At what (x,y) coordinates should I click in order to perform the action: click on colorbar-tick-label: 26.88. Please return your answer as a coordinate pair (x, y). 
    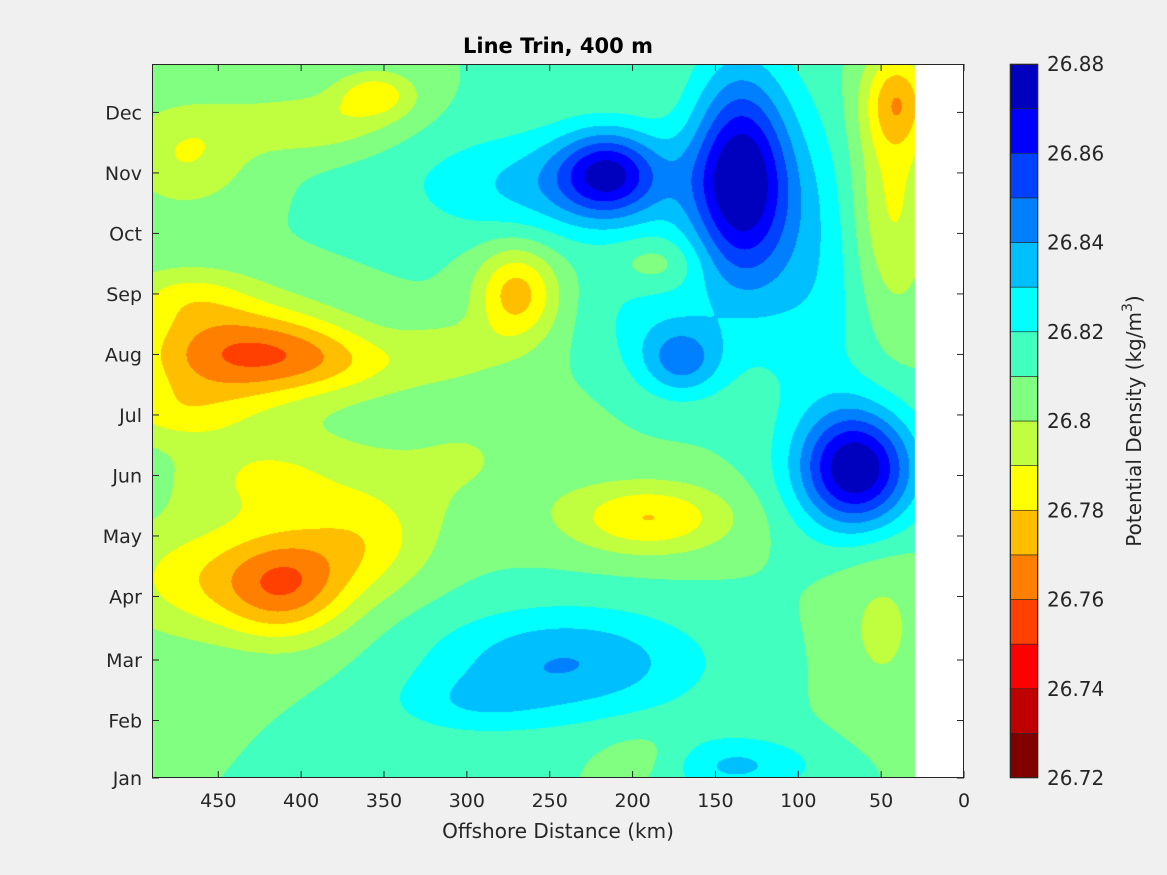
    Looking at the image, I should click on (1075, 64).